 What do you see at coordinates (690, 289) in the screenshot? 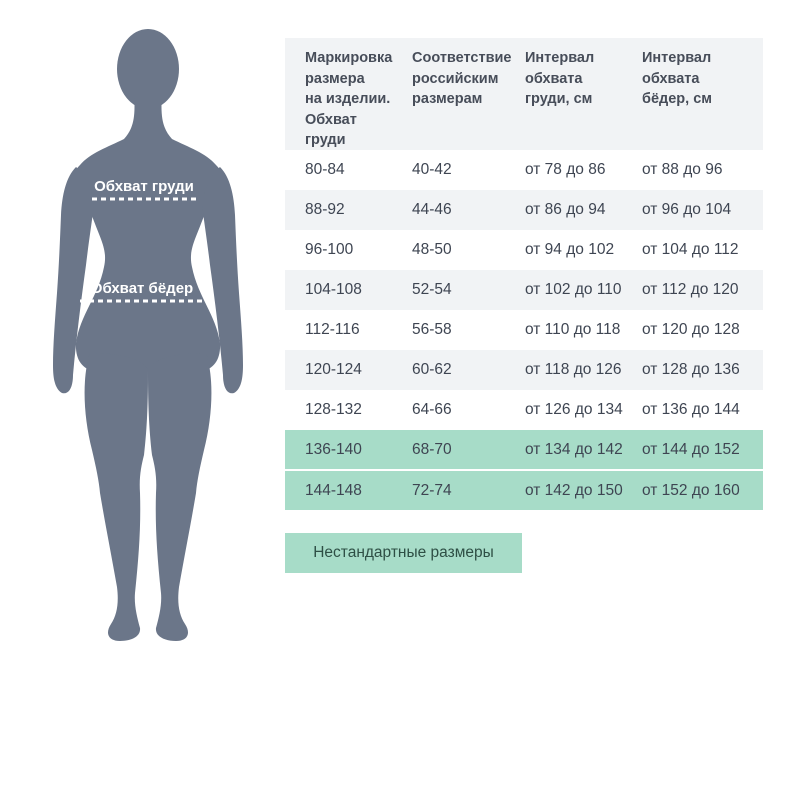
I see `cell-hip-interval: от 112 до 120` at bounding box center [690, 289].